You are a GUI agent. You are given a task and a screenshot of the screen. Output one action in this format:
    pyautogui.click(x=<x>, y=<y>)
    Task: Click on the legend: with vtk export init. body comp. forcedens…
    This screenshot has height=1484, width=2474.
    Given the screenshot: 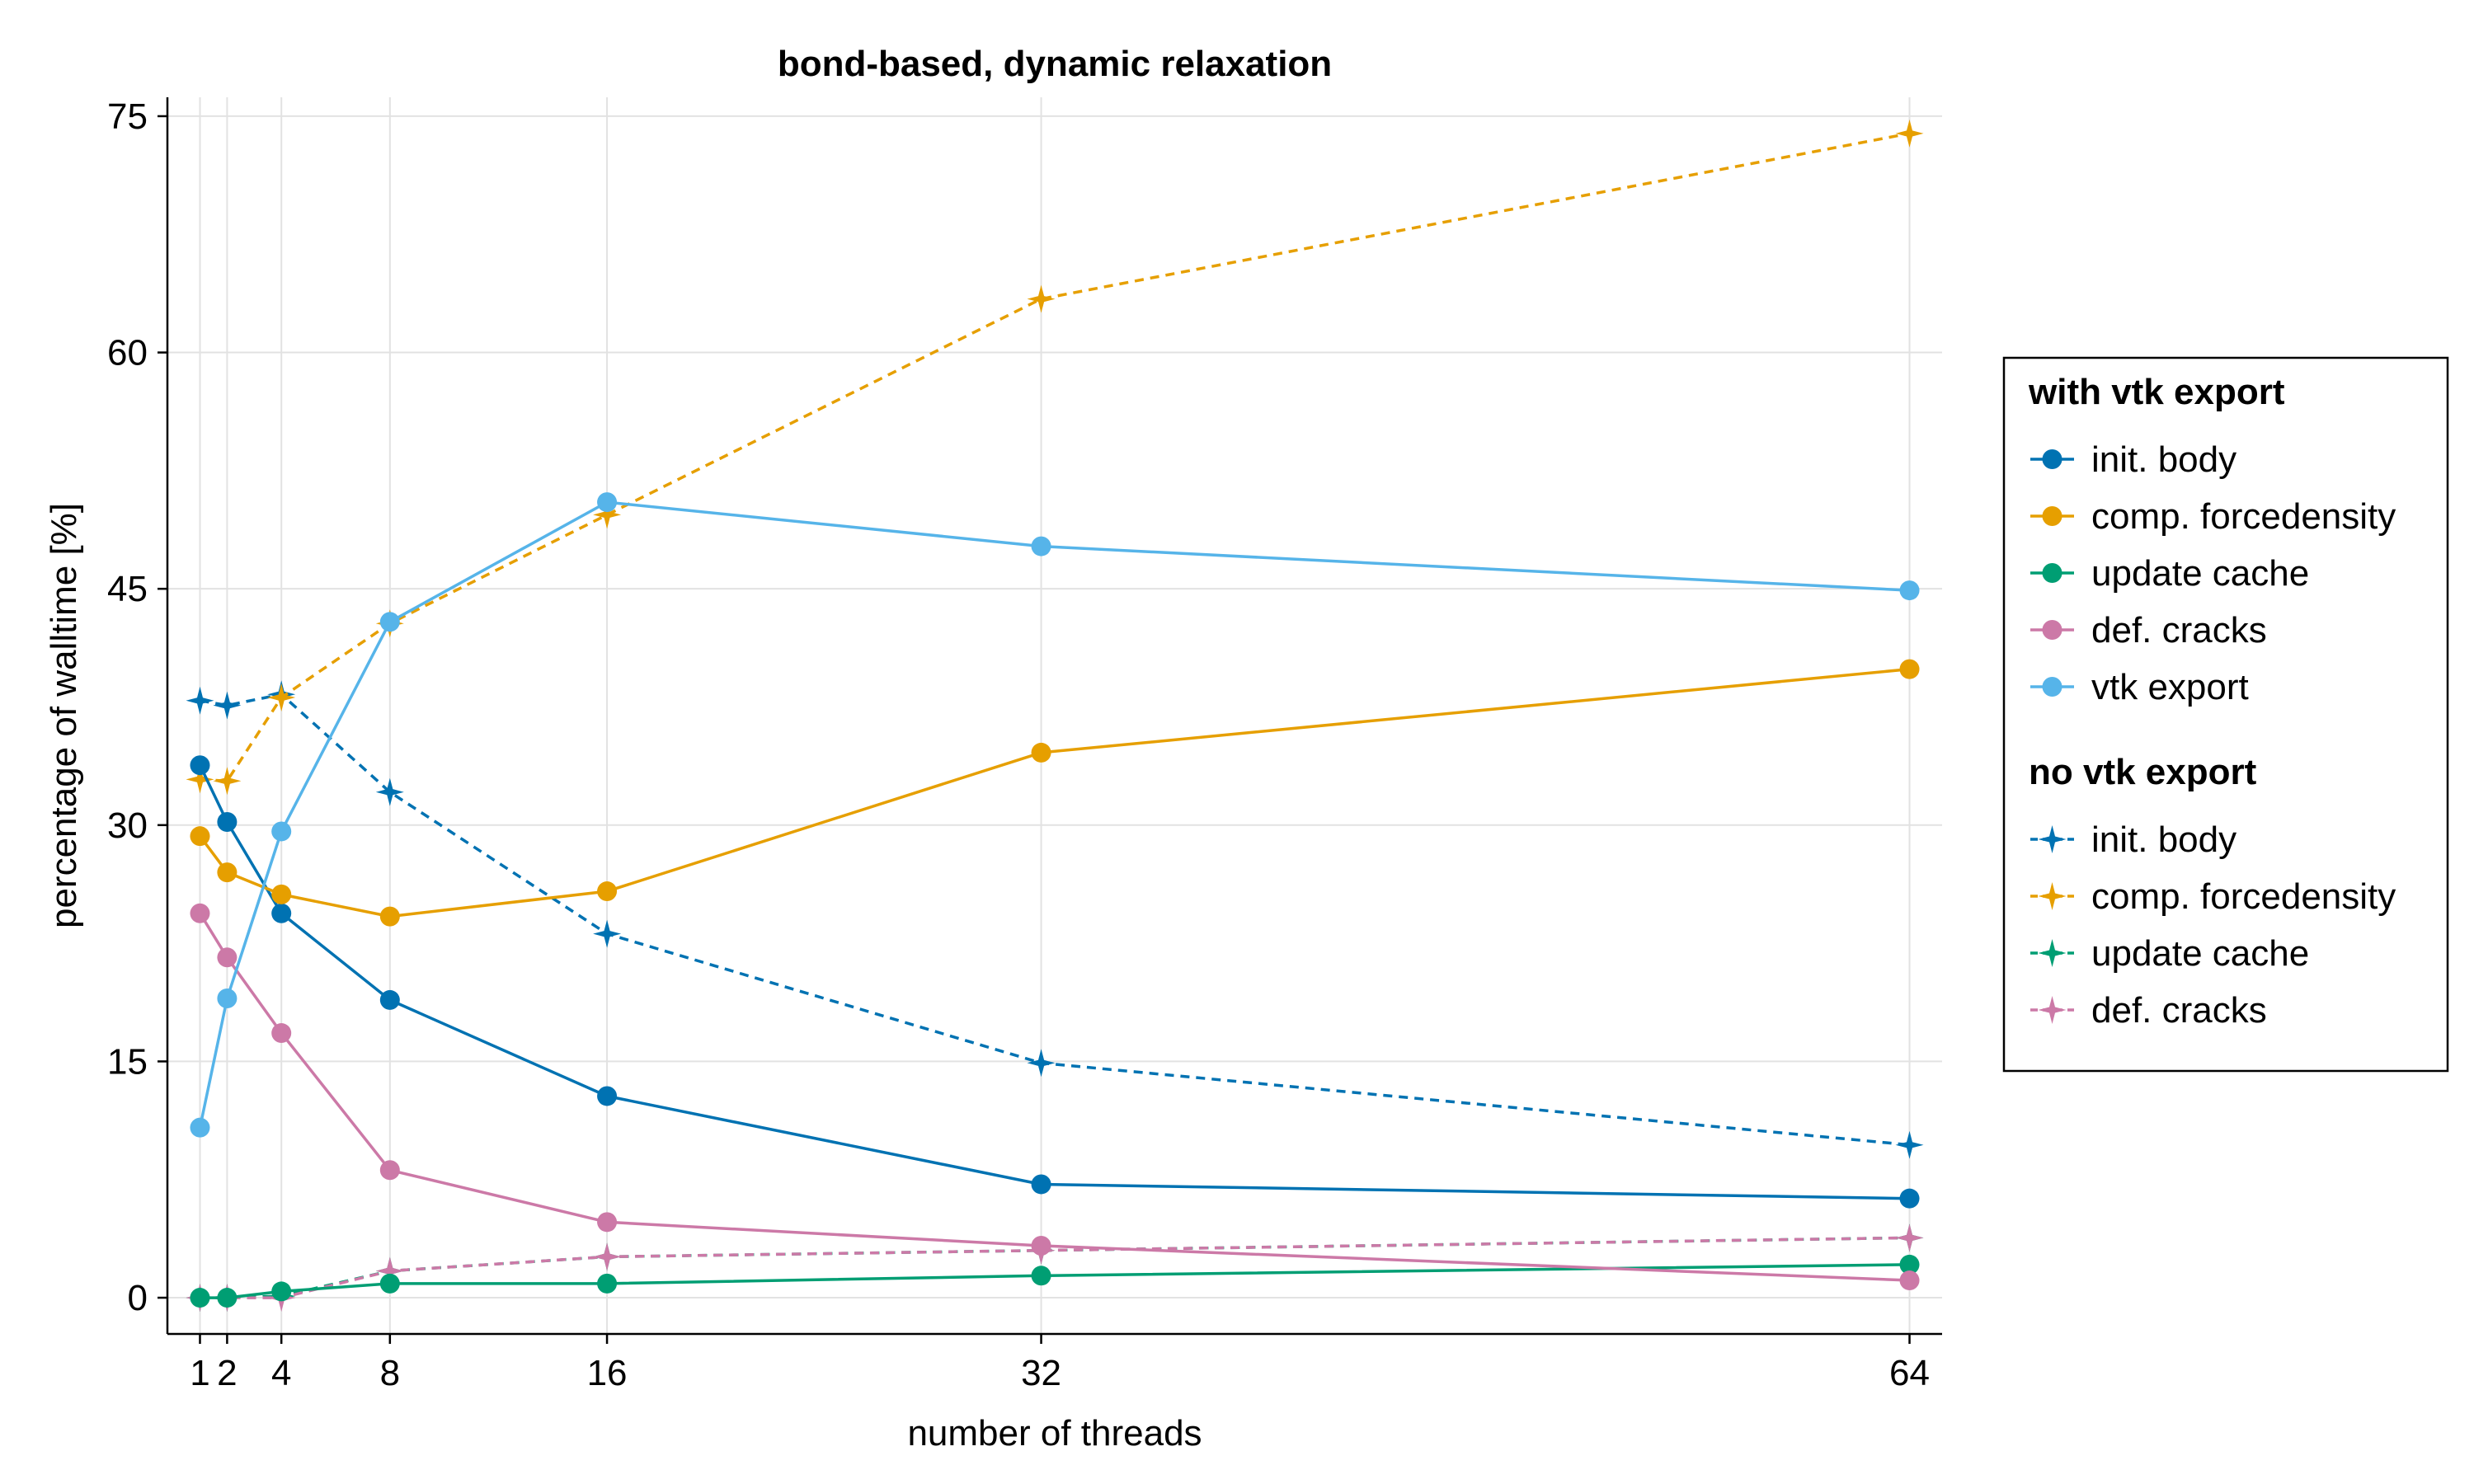 What is the action you would take?
    pyautogui.click(x=2225, y=714)
    